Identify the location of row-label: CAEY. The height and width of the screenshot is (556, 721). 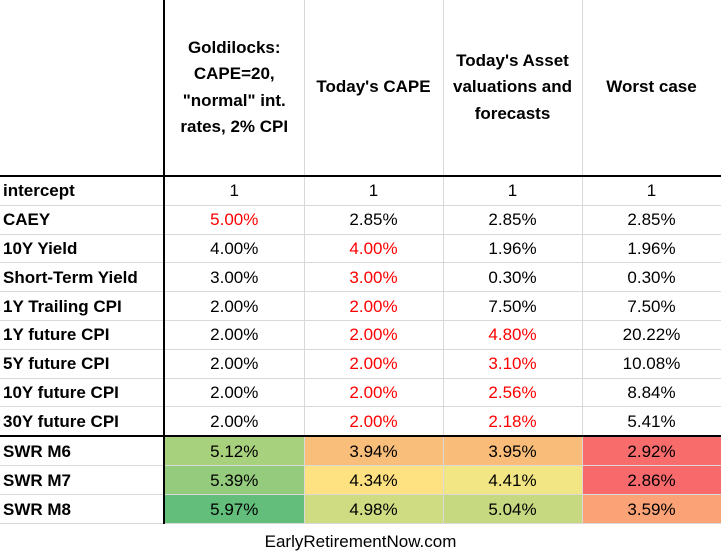
(82, 220).